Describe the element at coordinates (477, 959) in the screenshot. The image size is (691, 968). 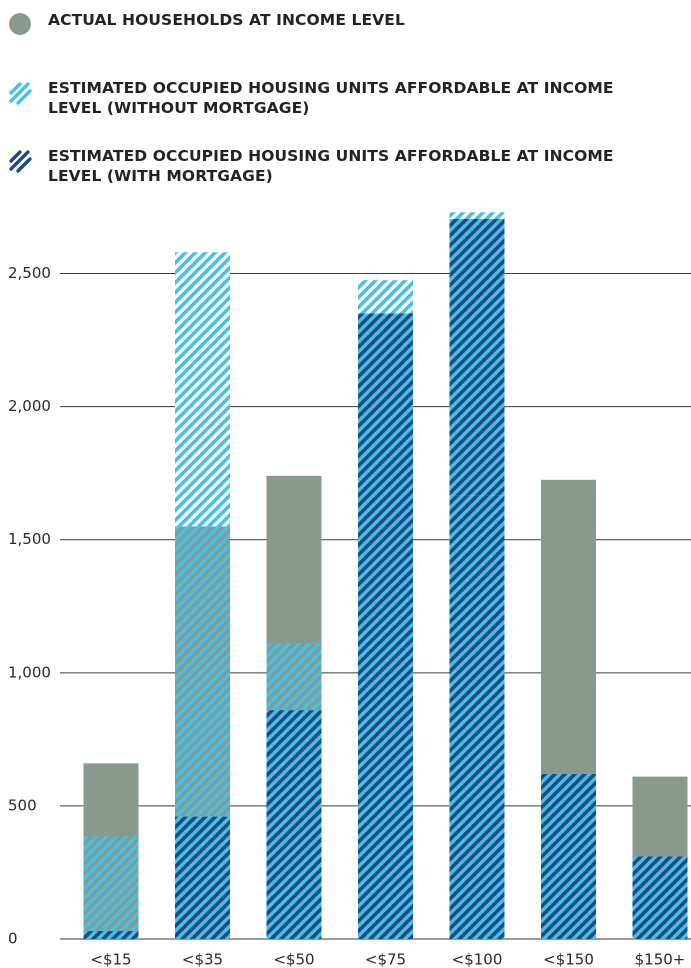
I see `x-tick-label: <$100` at that location.